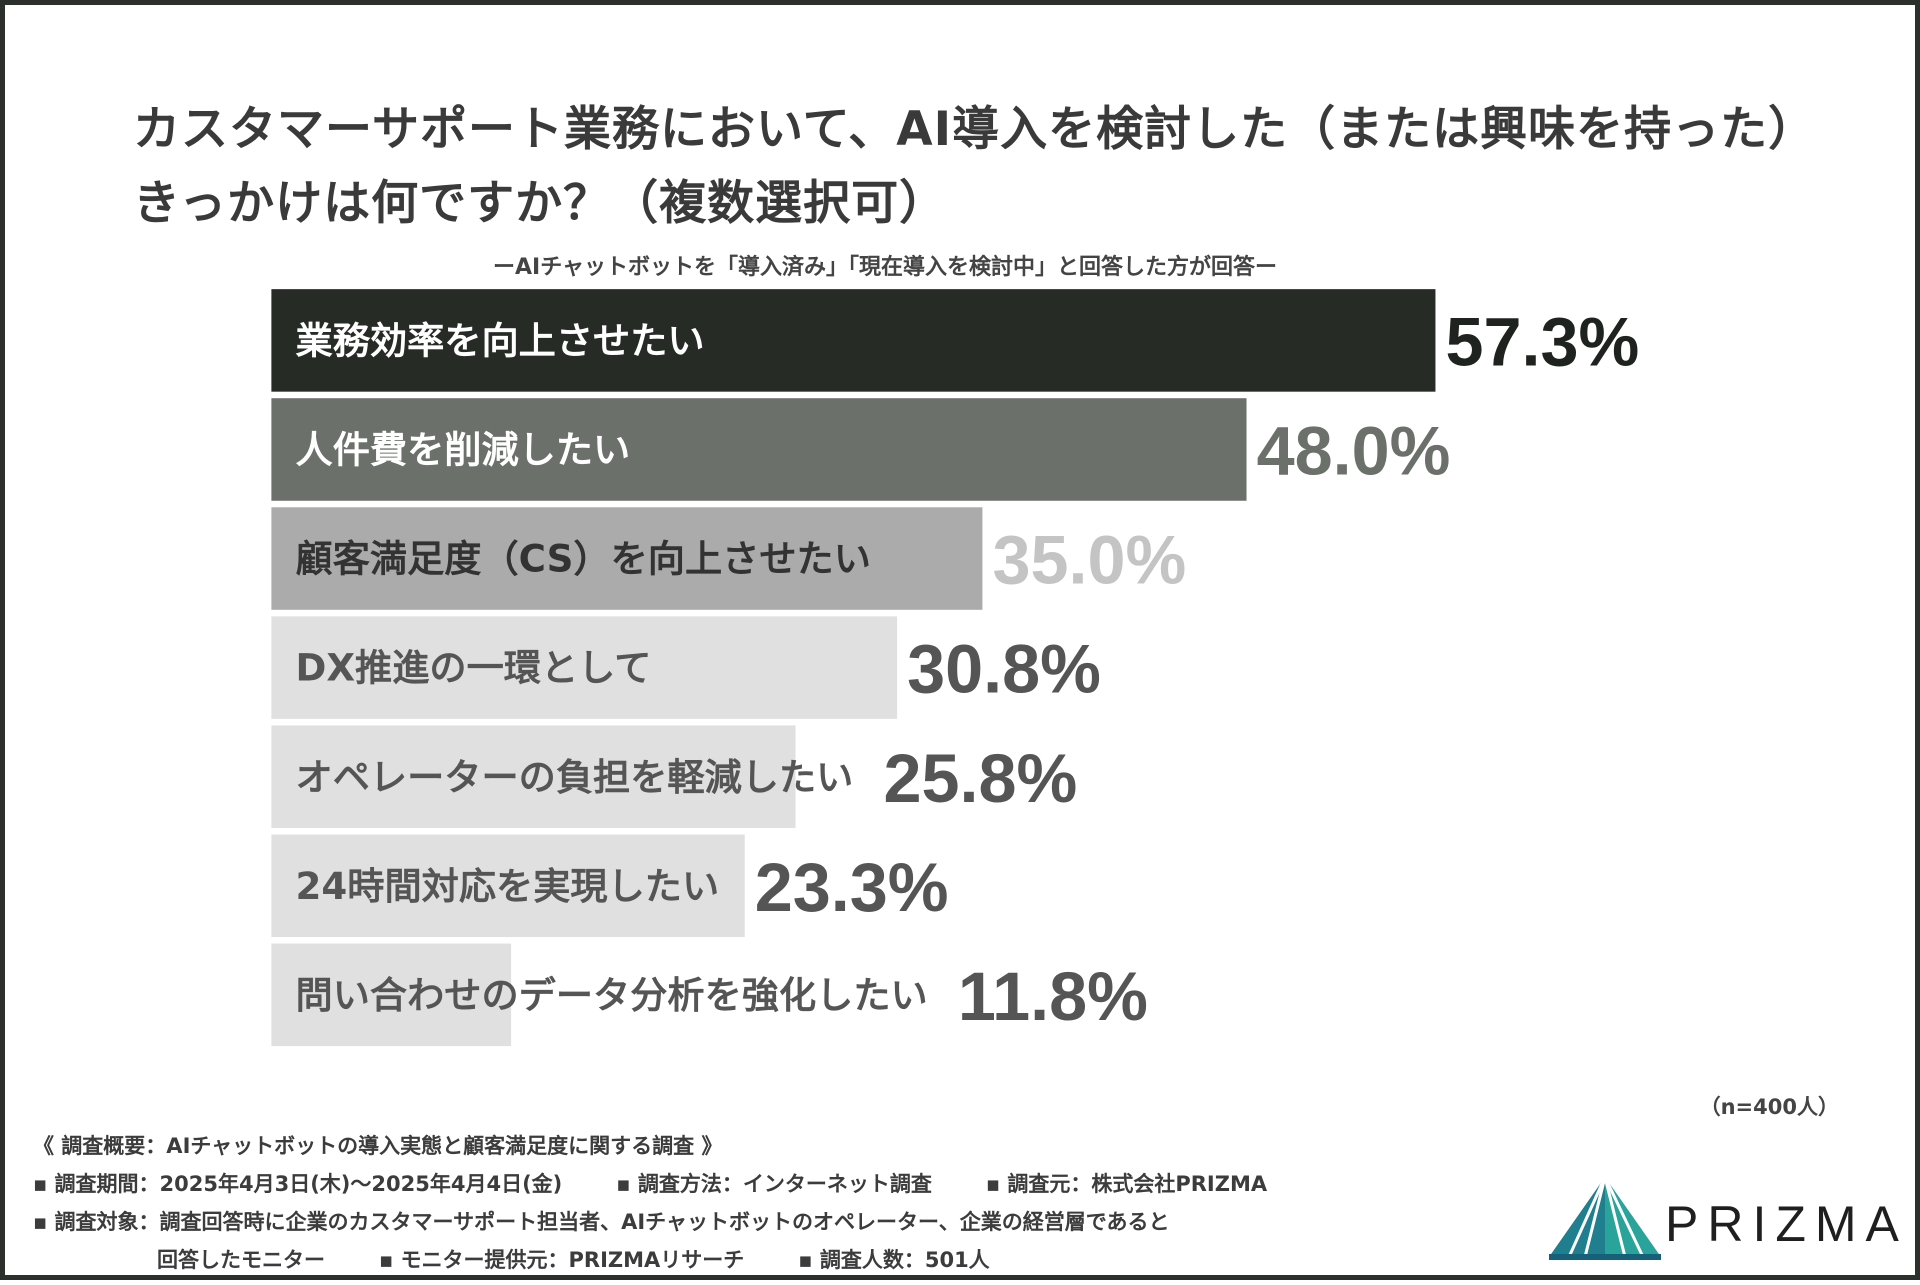  What do you see at coordinates (885, 267) in the screenshot?
I see `chart-subtitle: ーAIチャットボットを「導入済み」「現在導入を検討中」と回答した方が回答ー` at bounding box center [885, 267].